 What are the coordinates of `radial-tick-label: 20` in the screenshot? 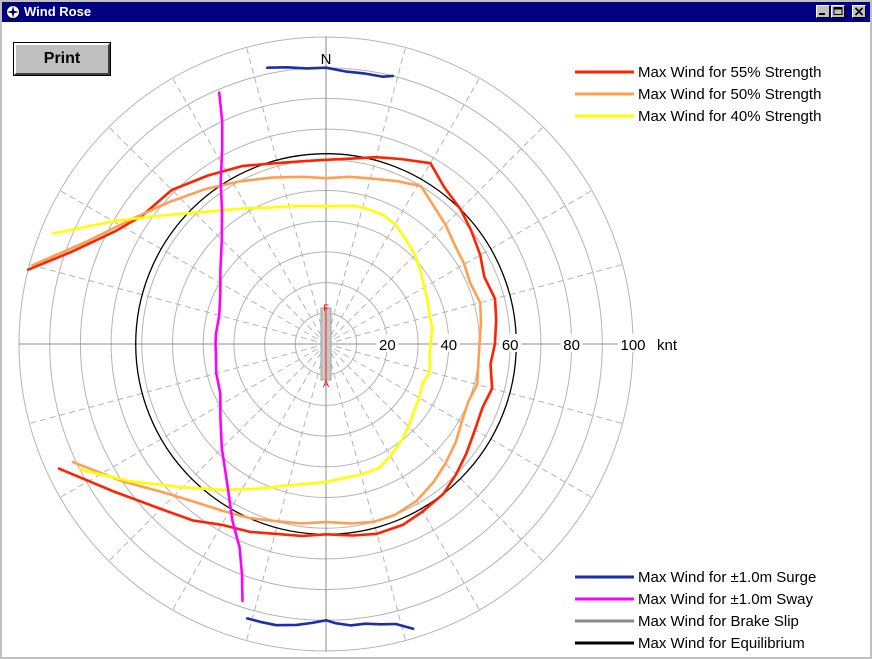 It's located at (387, 345).